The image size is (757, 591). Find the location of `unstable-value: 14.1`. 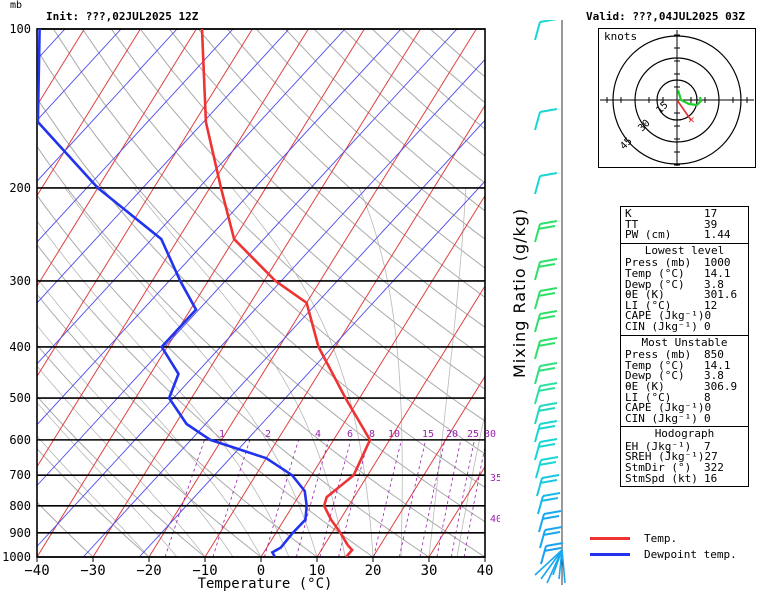

unstable-value: 14.1 is located at coordinates (717, 365).